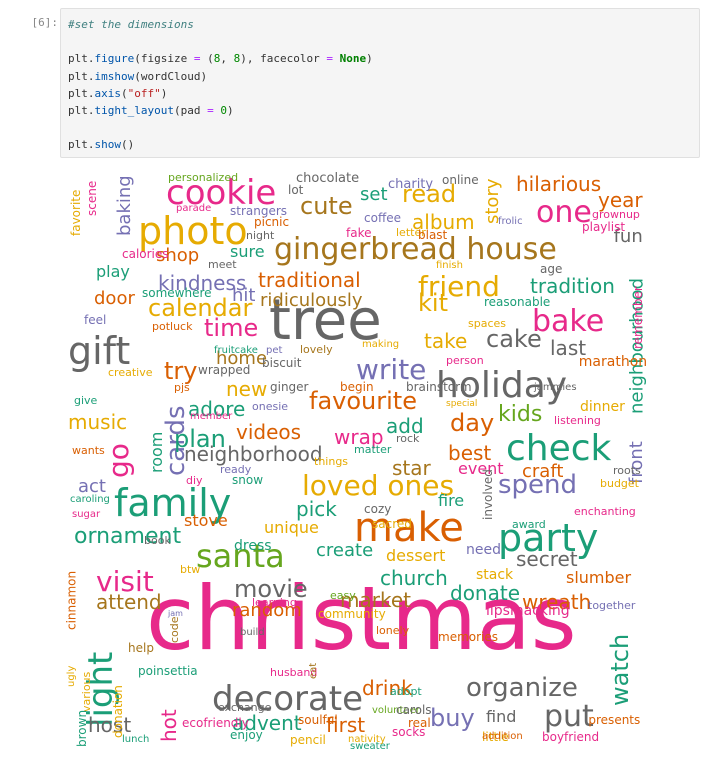 The height and width of the screenshot is (760, 703). What do you see at coordinates (514, 339) in the screenshot?
I see `wordcloud-word: cake` at bounding box center [514, 339].